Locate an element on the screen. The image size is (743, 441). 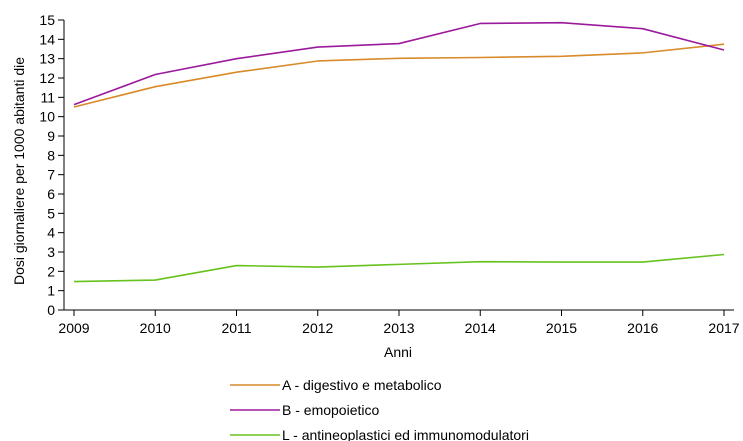
y-axis-title: Dosi giornaliere per 1000 abitanti die is located at coordinates (19, 171).